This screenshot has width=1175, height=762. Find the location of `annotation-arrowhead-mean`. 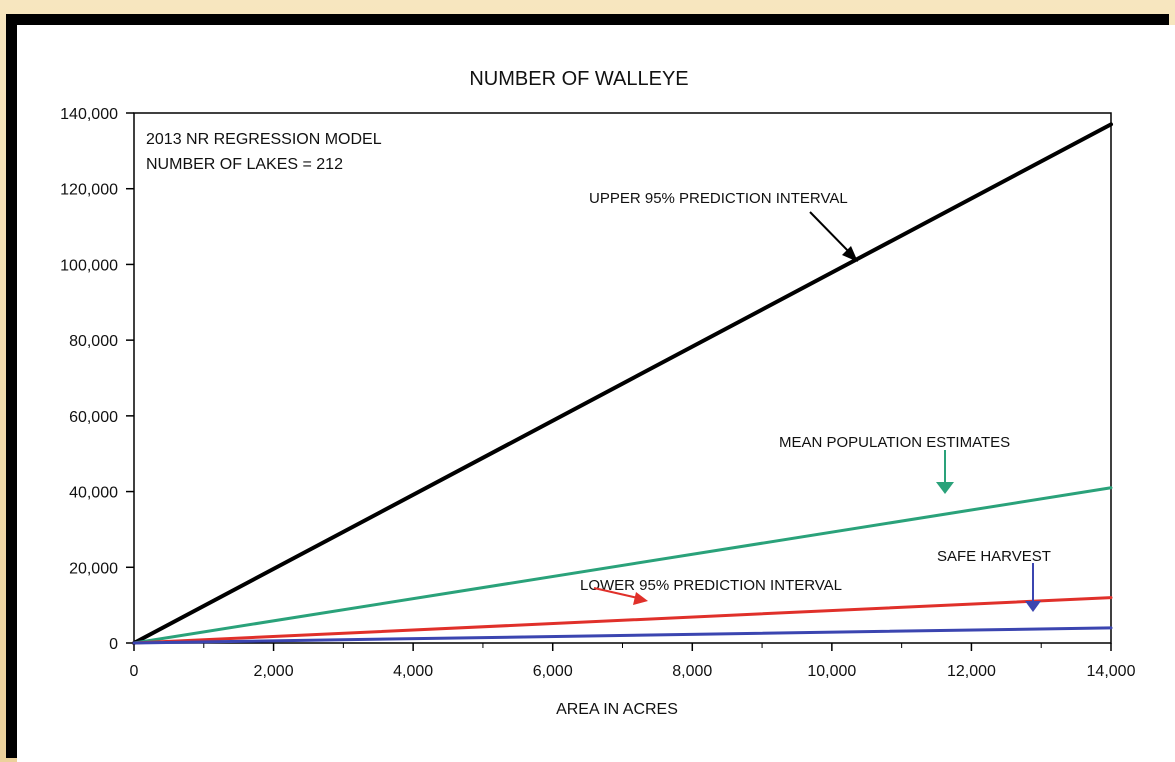

annotation-arrowhead-mean is located at coordinates (945, 488).